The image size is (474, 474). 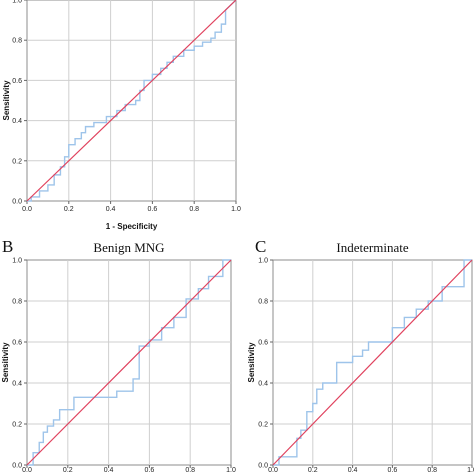 What do you see at coordinates (128, 247) in the screenshot?
I see `panel-title: Benign MNG` at bounding box center [128, 247].